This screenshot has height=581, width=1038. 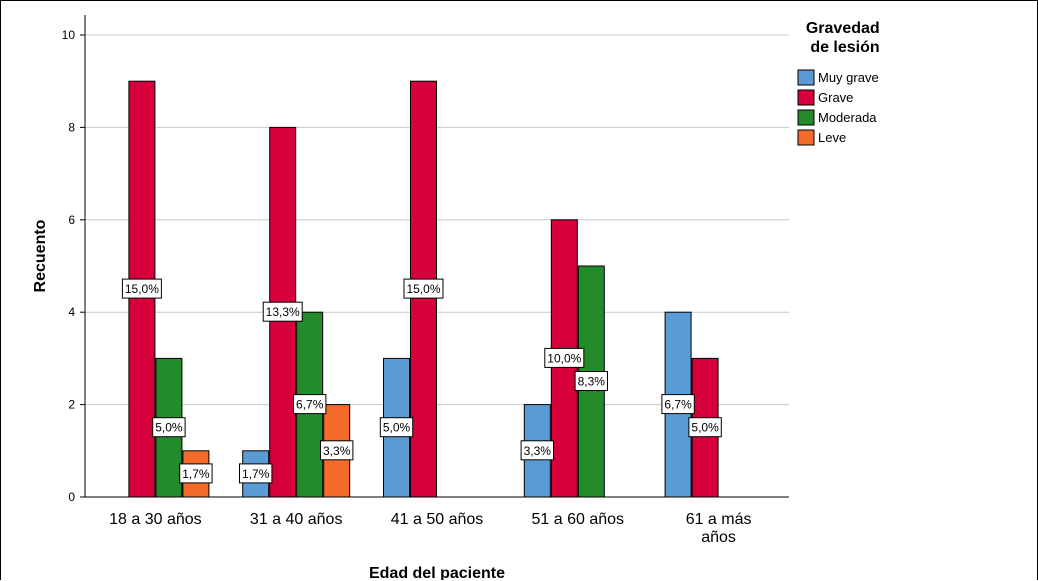 I want to click on legend-item: Grave, so click(x=825, y=97).